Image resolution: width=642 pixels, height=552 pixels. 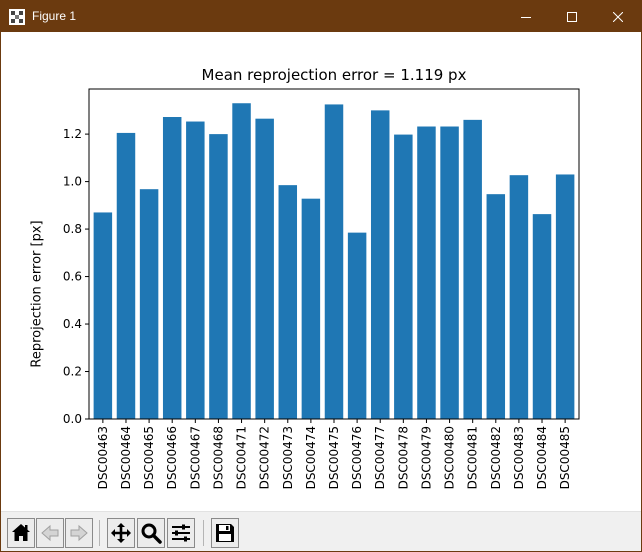 I want to click on back-button, so click(x=50, y=533).